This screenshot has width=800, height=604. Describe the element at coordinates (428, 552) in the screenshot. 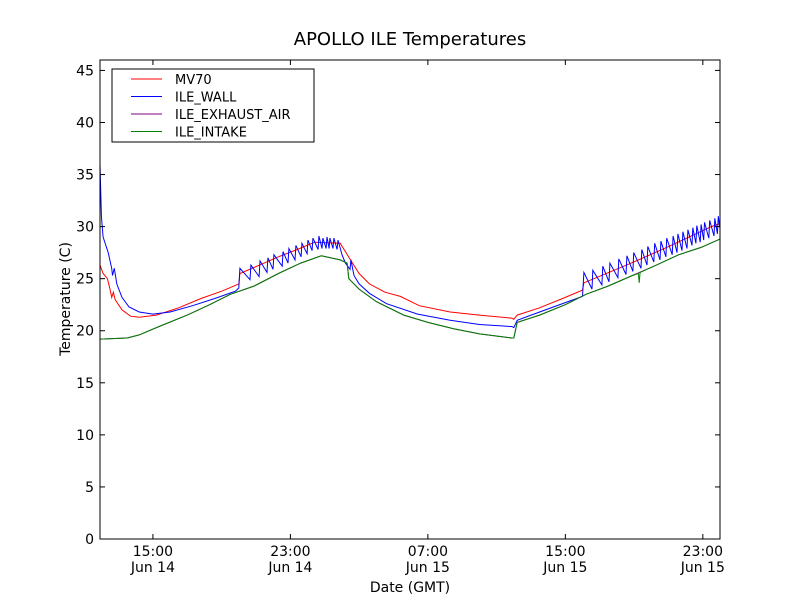

I see `x-tick-time: 07:00` at that location.